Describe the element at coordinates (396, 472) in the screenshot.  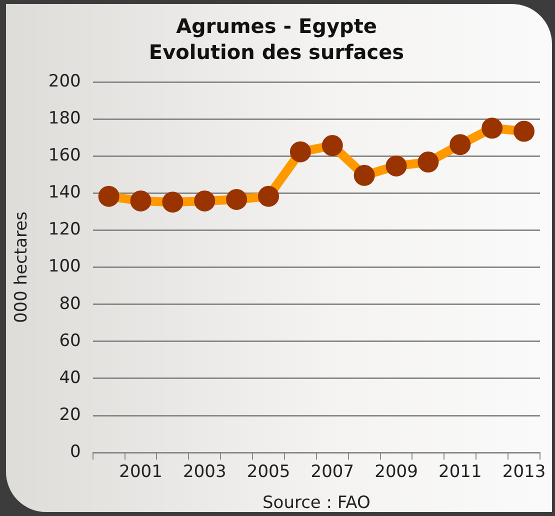
I see `x-tick-label: 2009` at that location.